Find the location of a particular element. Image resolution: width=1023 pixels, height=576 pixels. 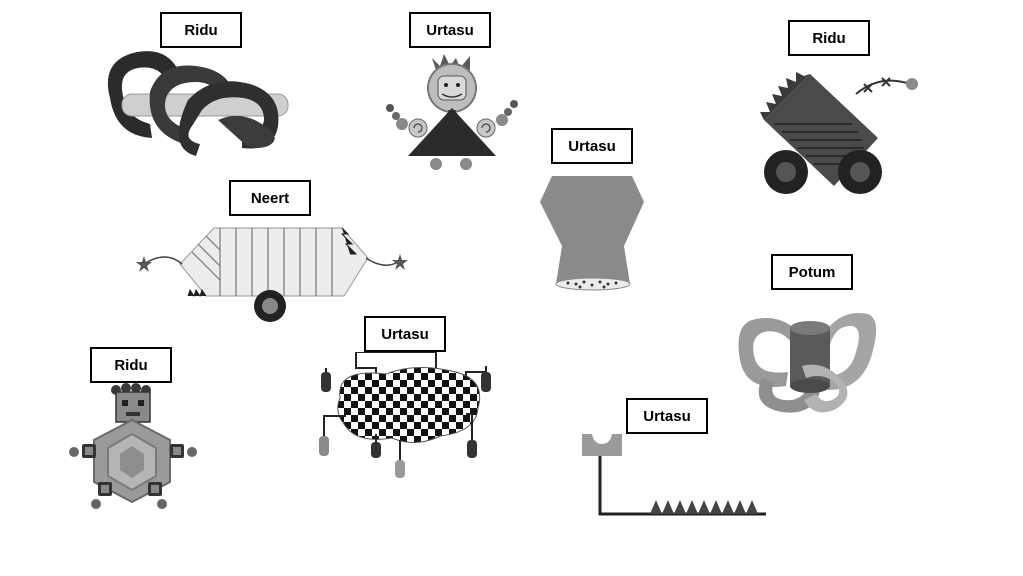

wheeled-shell-icon is located at coordinates (272, 274).